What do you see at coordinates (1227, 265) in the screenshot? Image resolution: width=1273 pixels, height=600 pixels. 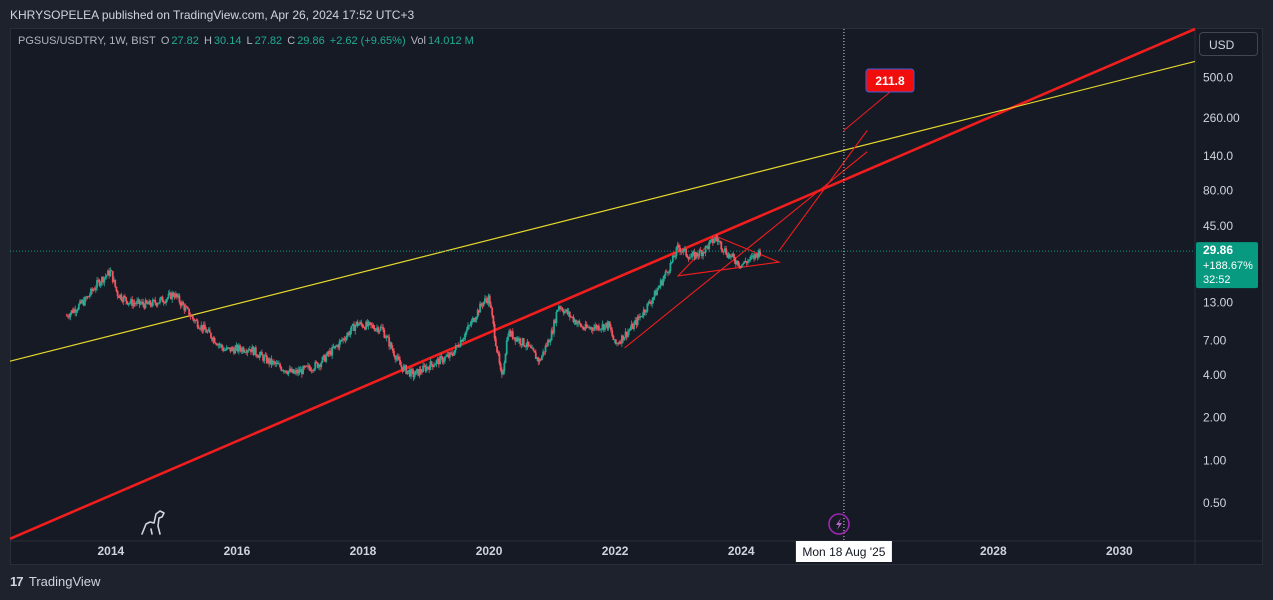 I see `last-price-tag` at bounding box center [1227, 265].